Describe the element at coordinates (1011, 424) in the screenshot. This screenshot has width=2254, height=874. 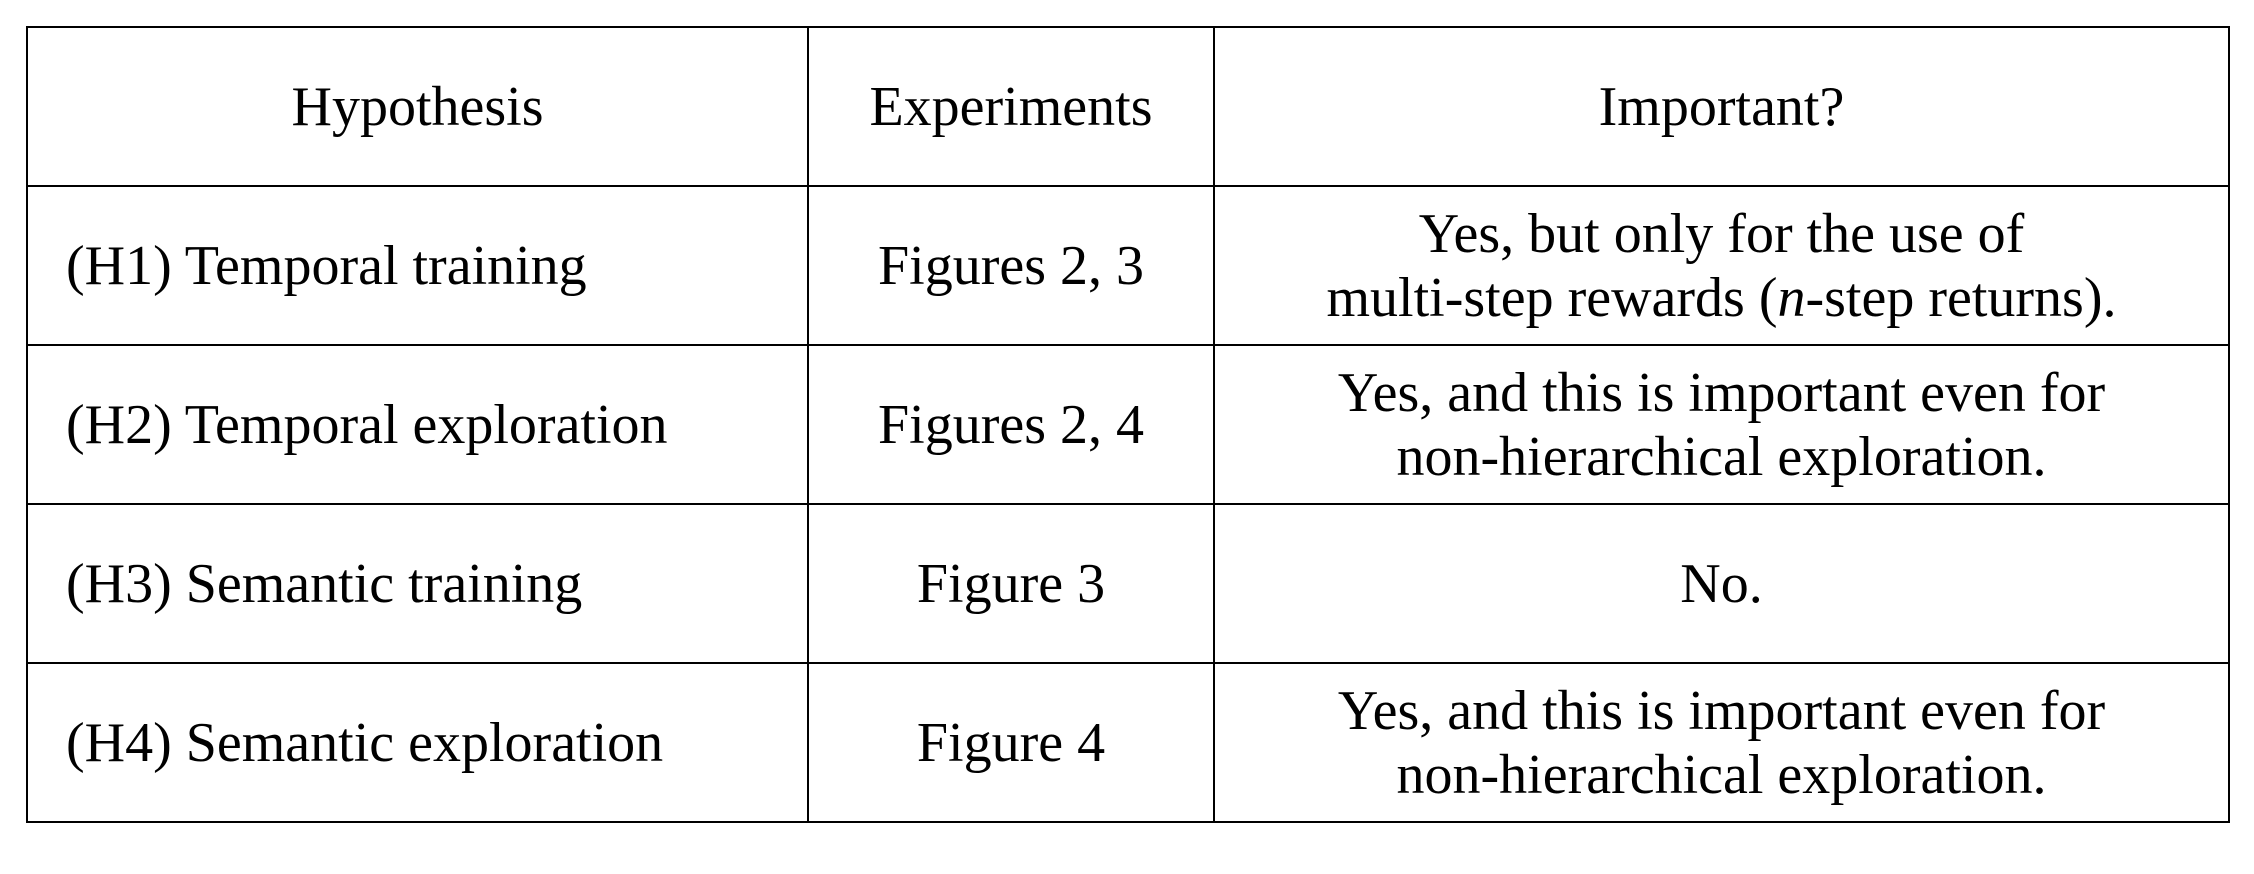
I see `cell-experiments: Figures 2, 4` at that location.